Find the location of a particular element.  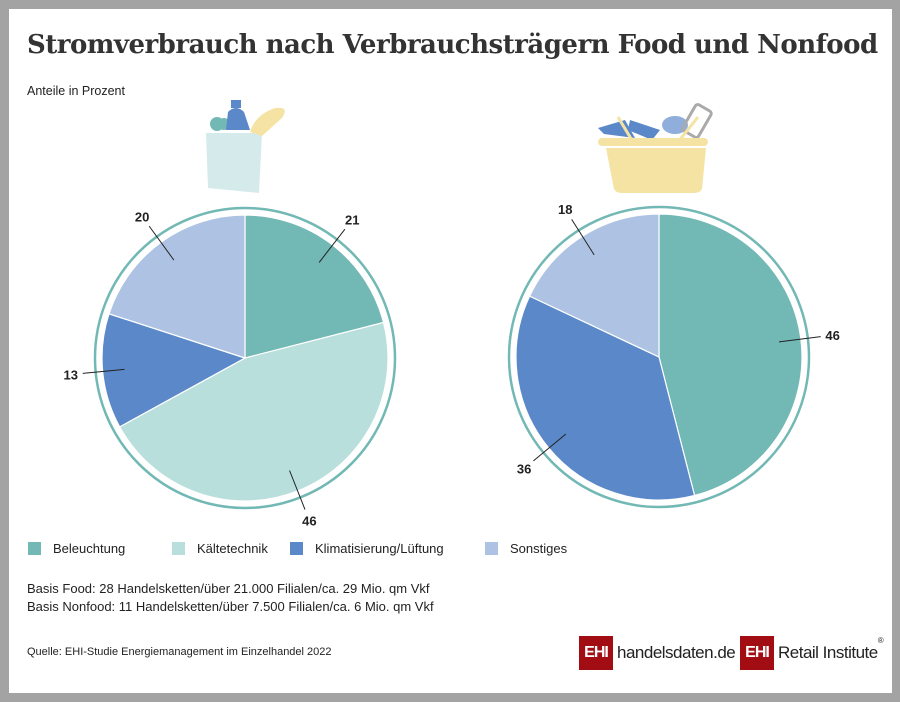

data-label: 20 is located at coordinates (142, 216).